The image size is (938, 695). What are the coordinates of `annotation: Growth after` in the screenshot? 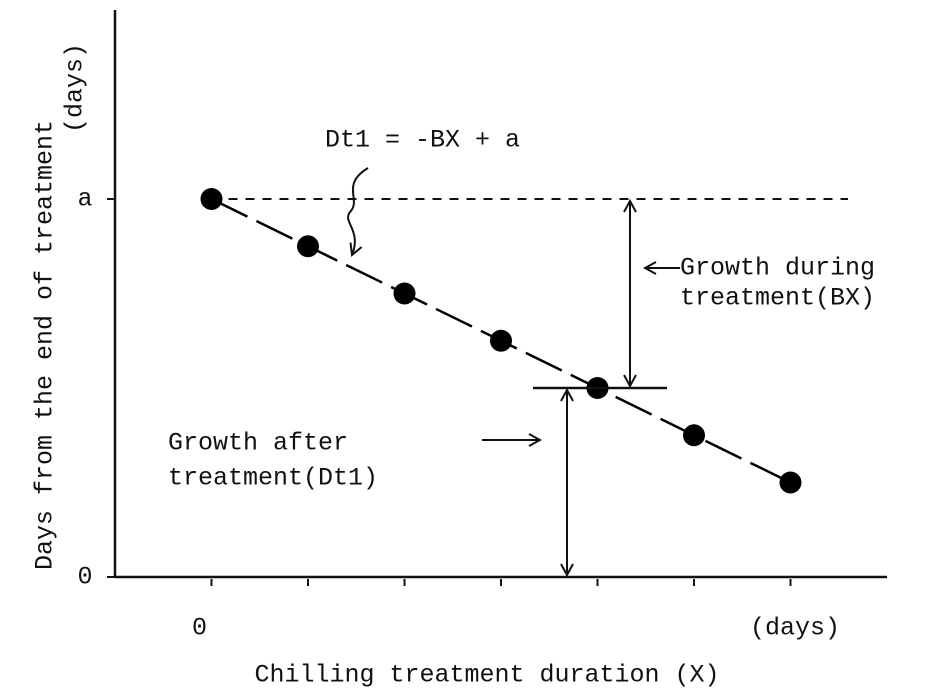 It's located at (258, 443).